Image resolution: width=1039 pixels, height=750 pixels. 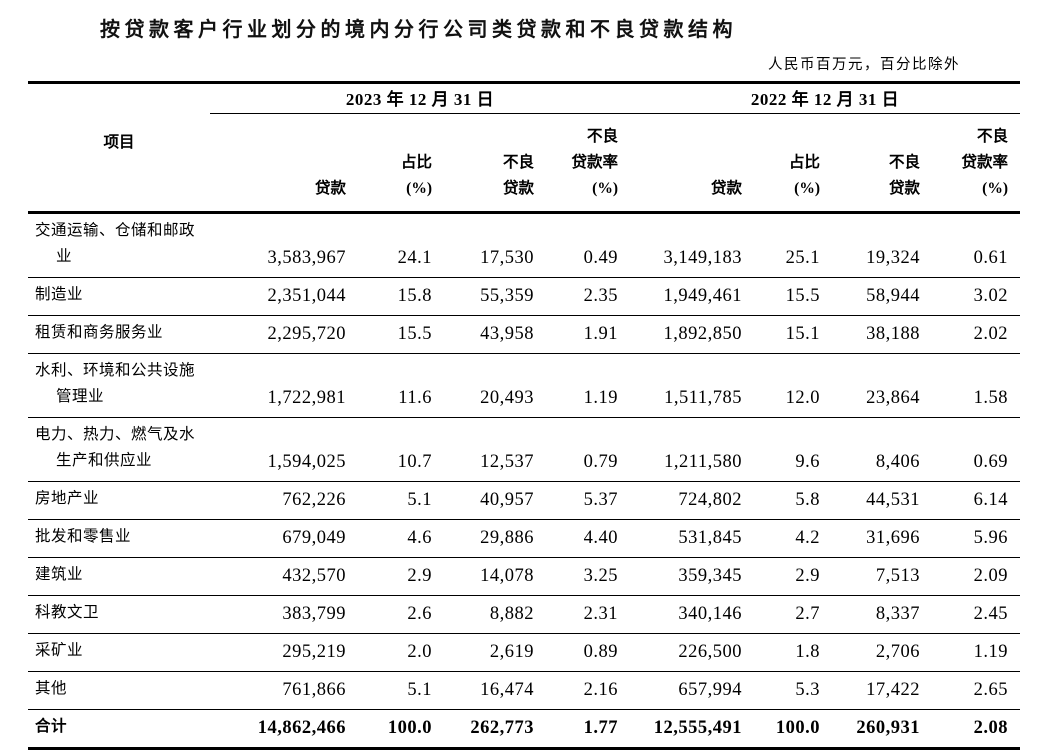 I want to click on industry-name-line: 水利、环境和公共设施, so click(x=115, y=370).